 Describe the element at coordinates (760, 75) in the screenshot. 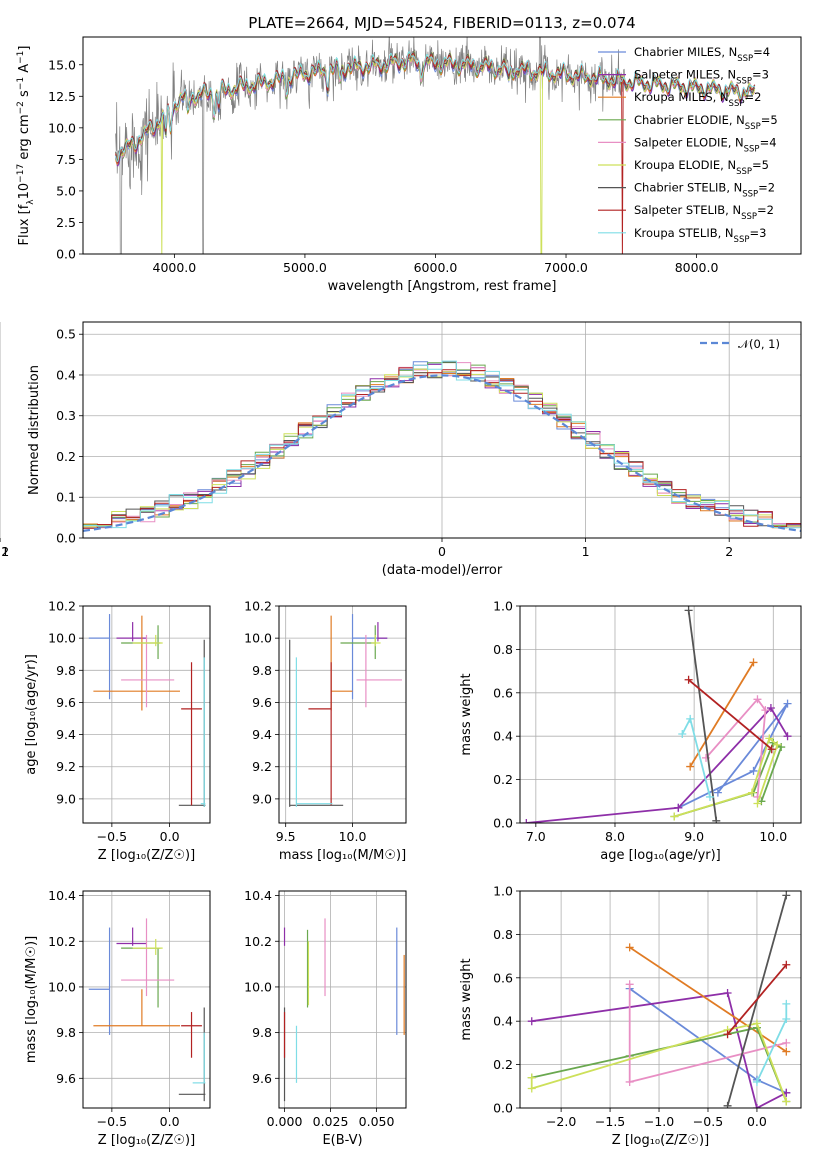

I see `legend-label-suffix: =3` at that location.